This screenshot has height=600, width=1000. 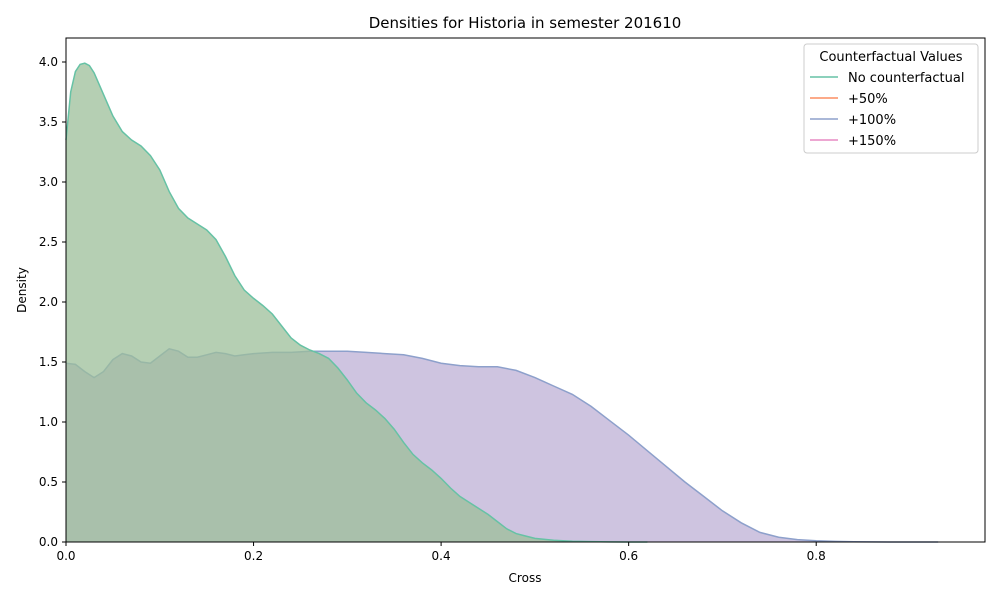 I want to click on x-tick-label: 0.8, so click(x=816, y=556).